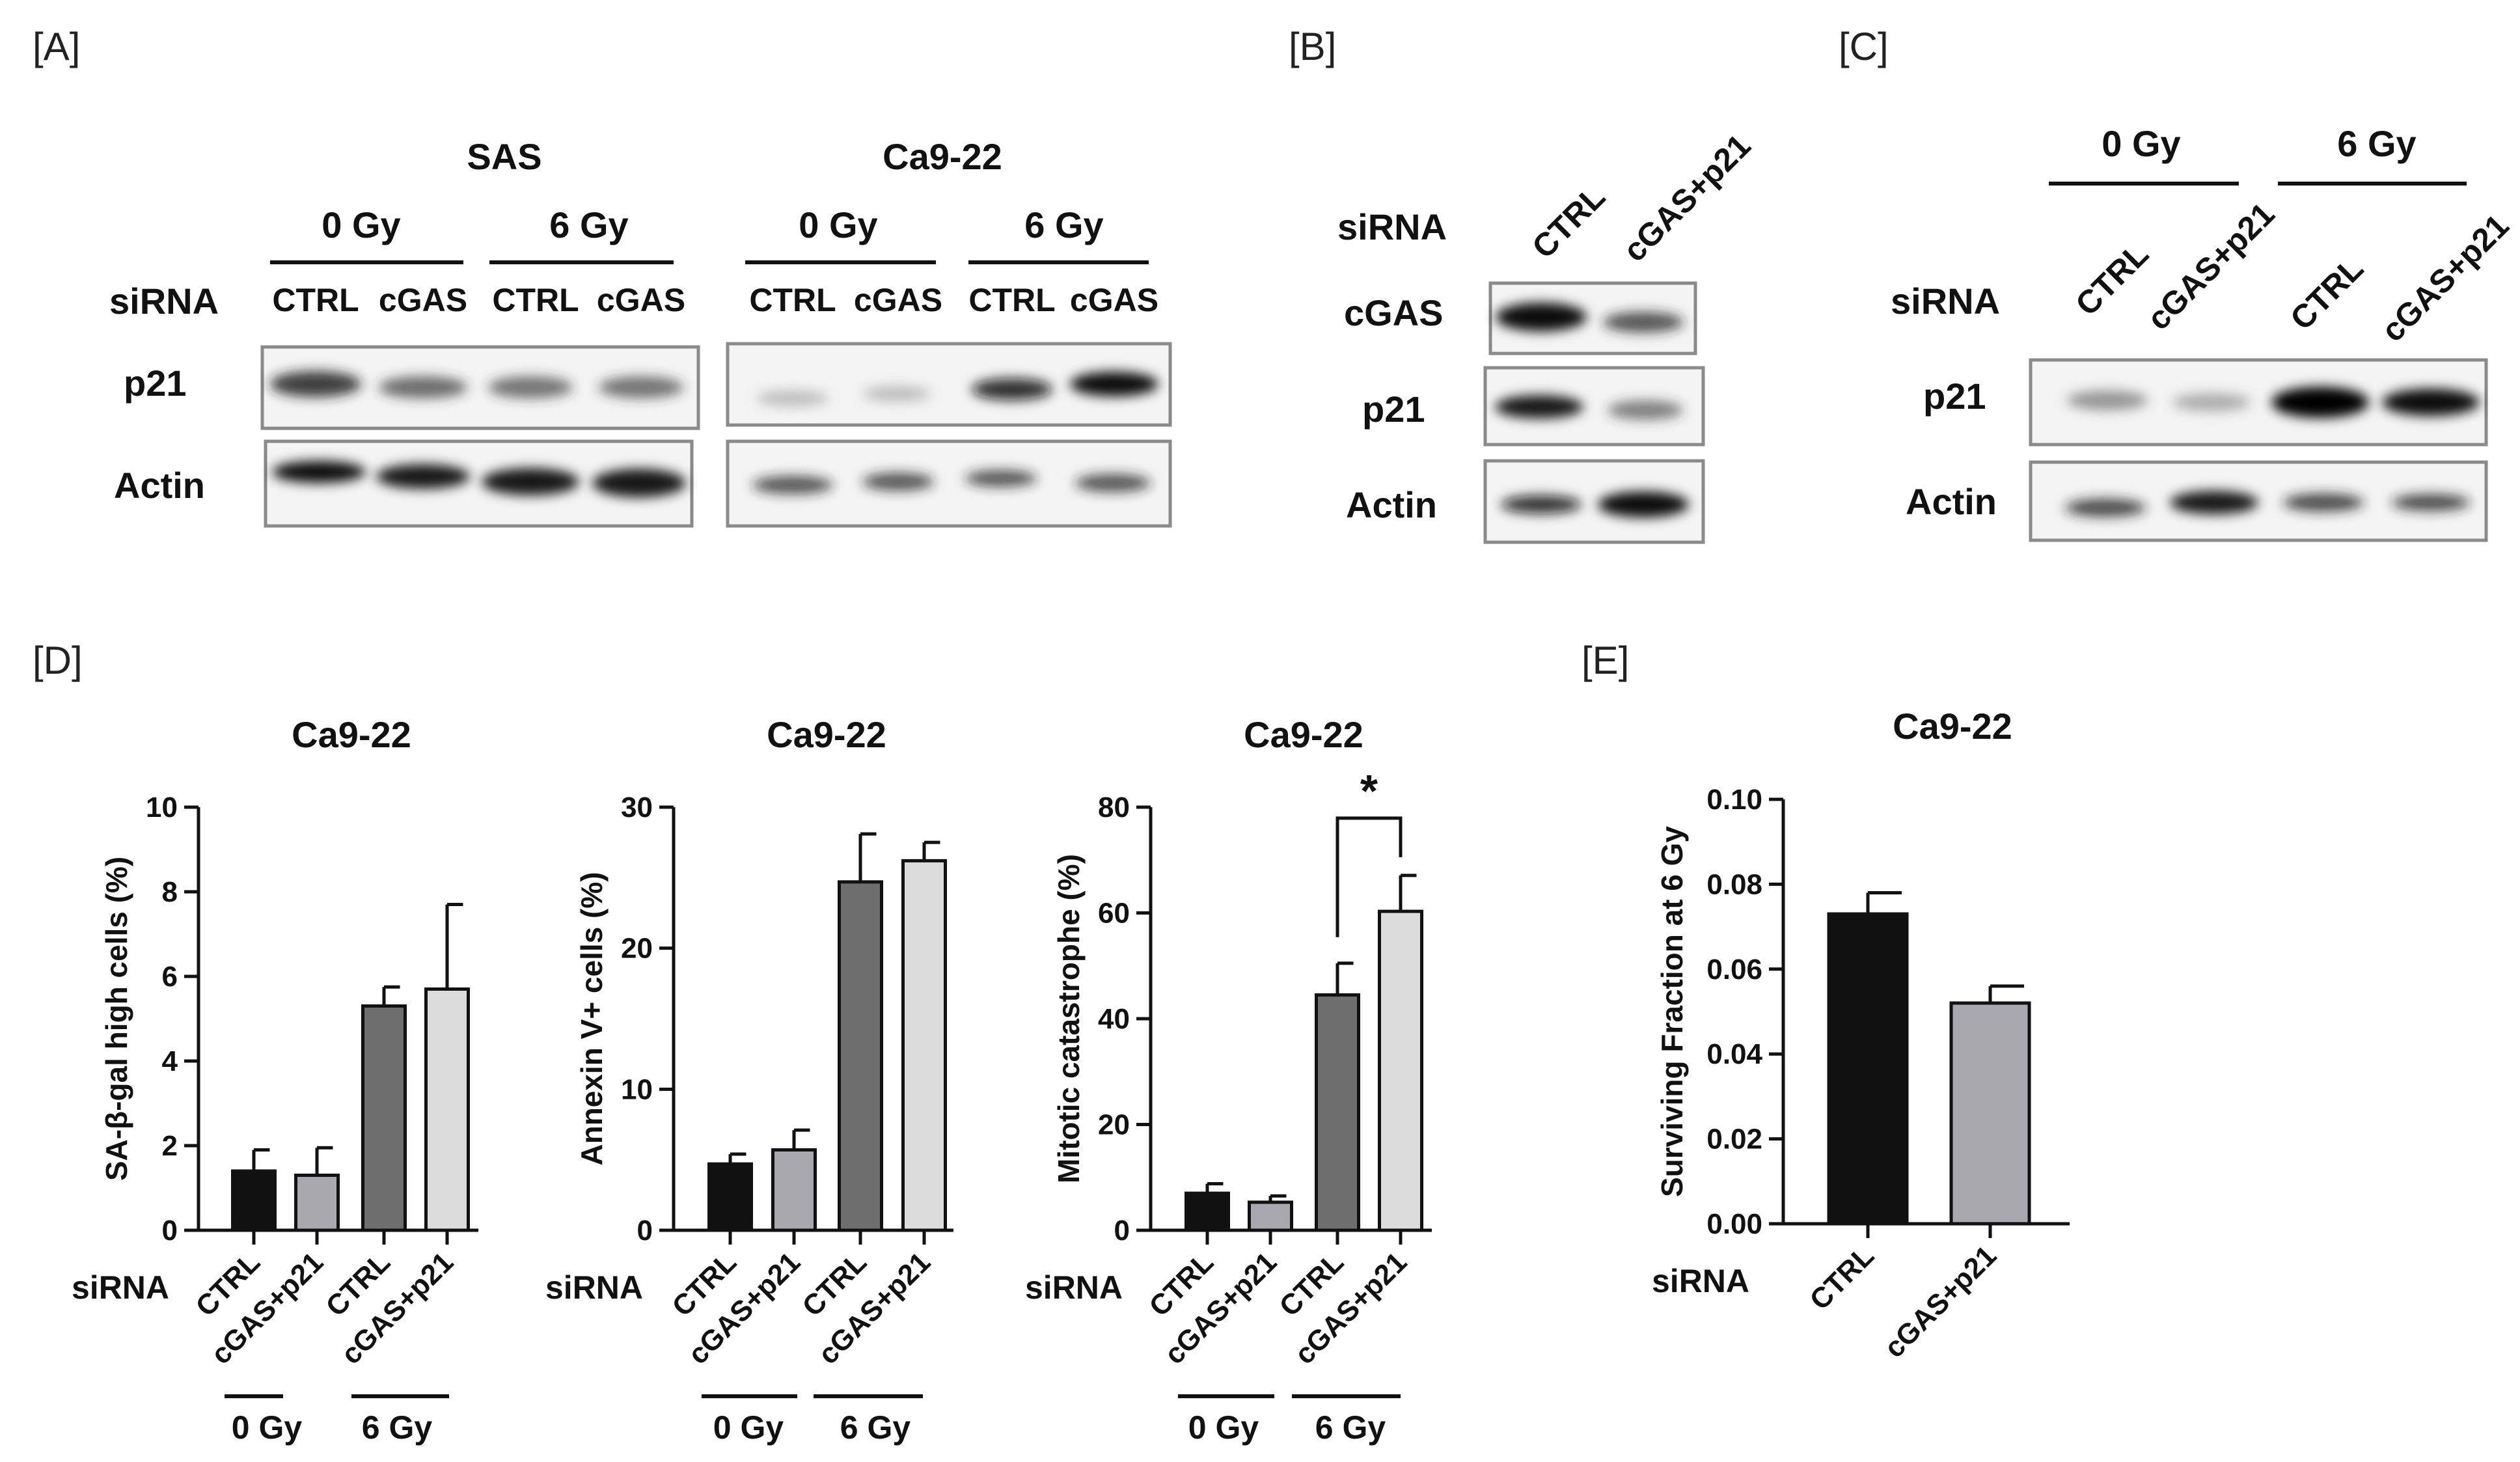 The width and height of the screenshot is (2520, 1462). I want to click on y-tick-label: 2, so click(170, 1146).